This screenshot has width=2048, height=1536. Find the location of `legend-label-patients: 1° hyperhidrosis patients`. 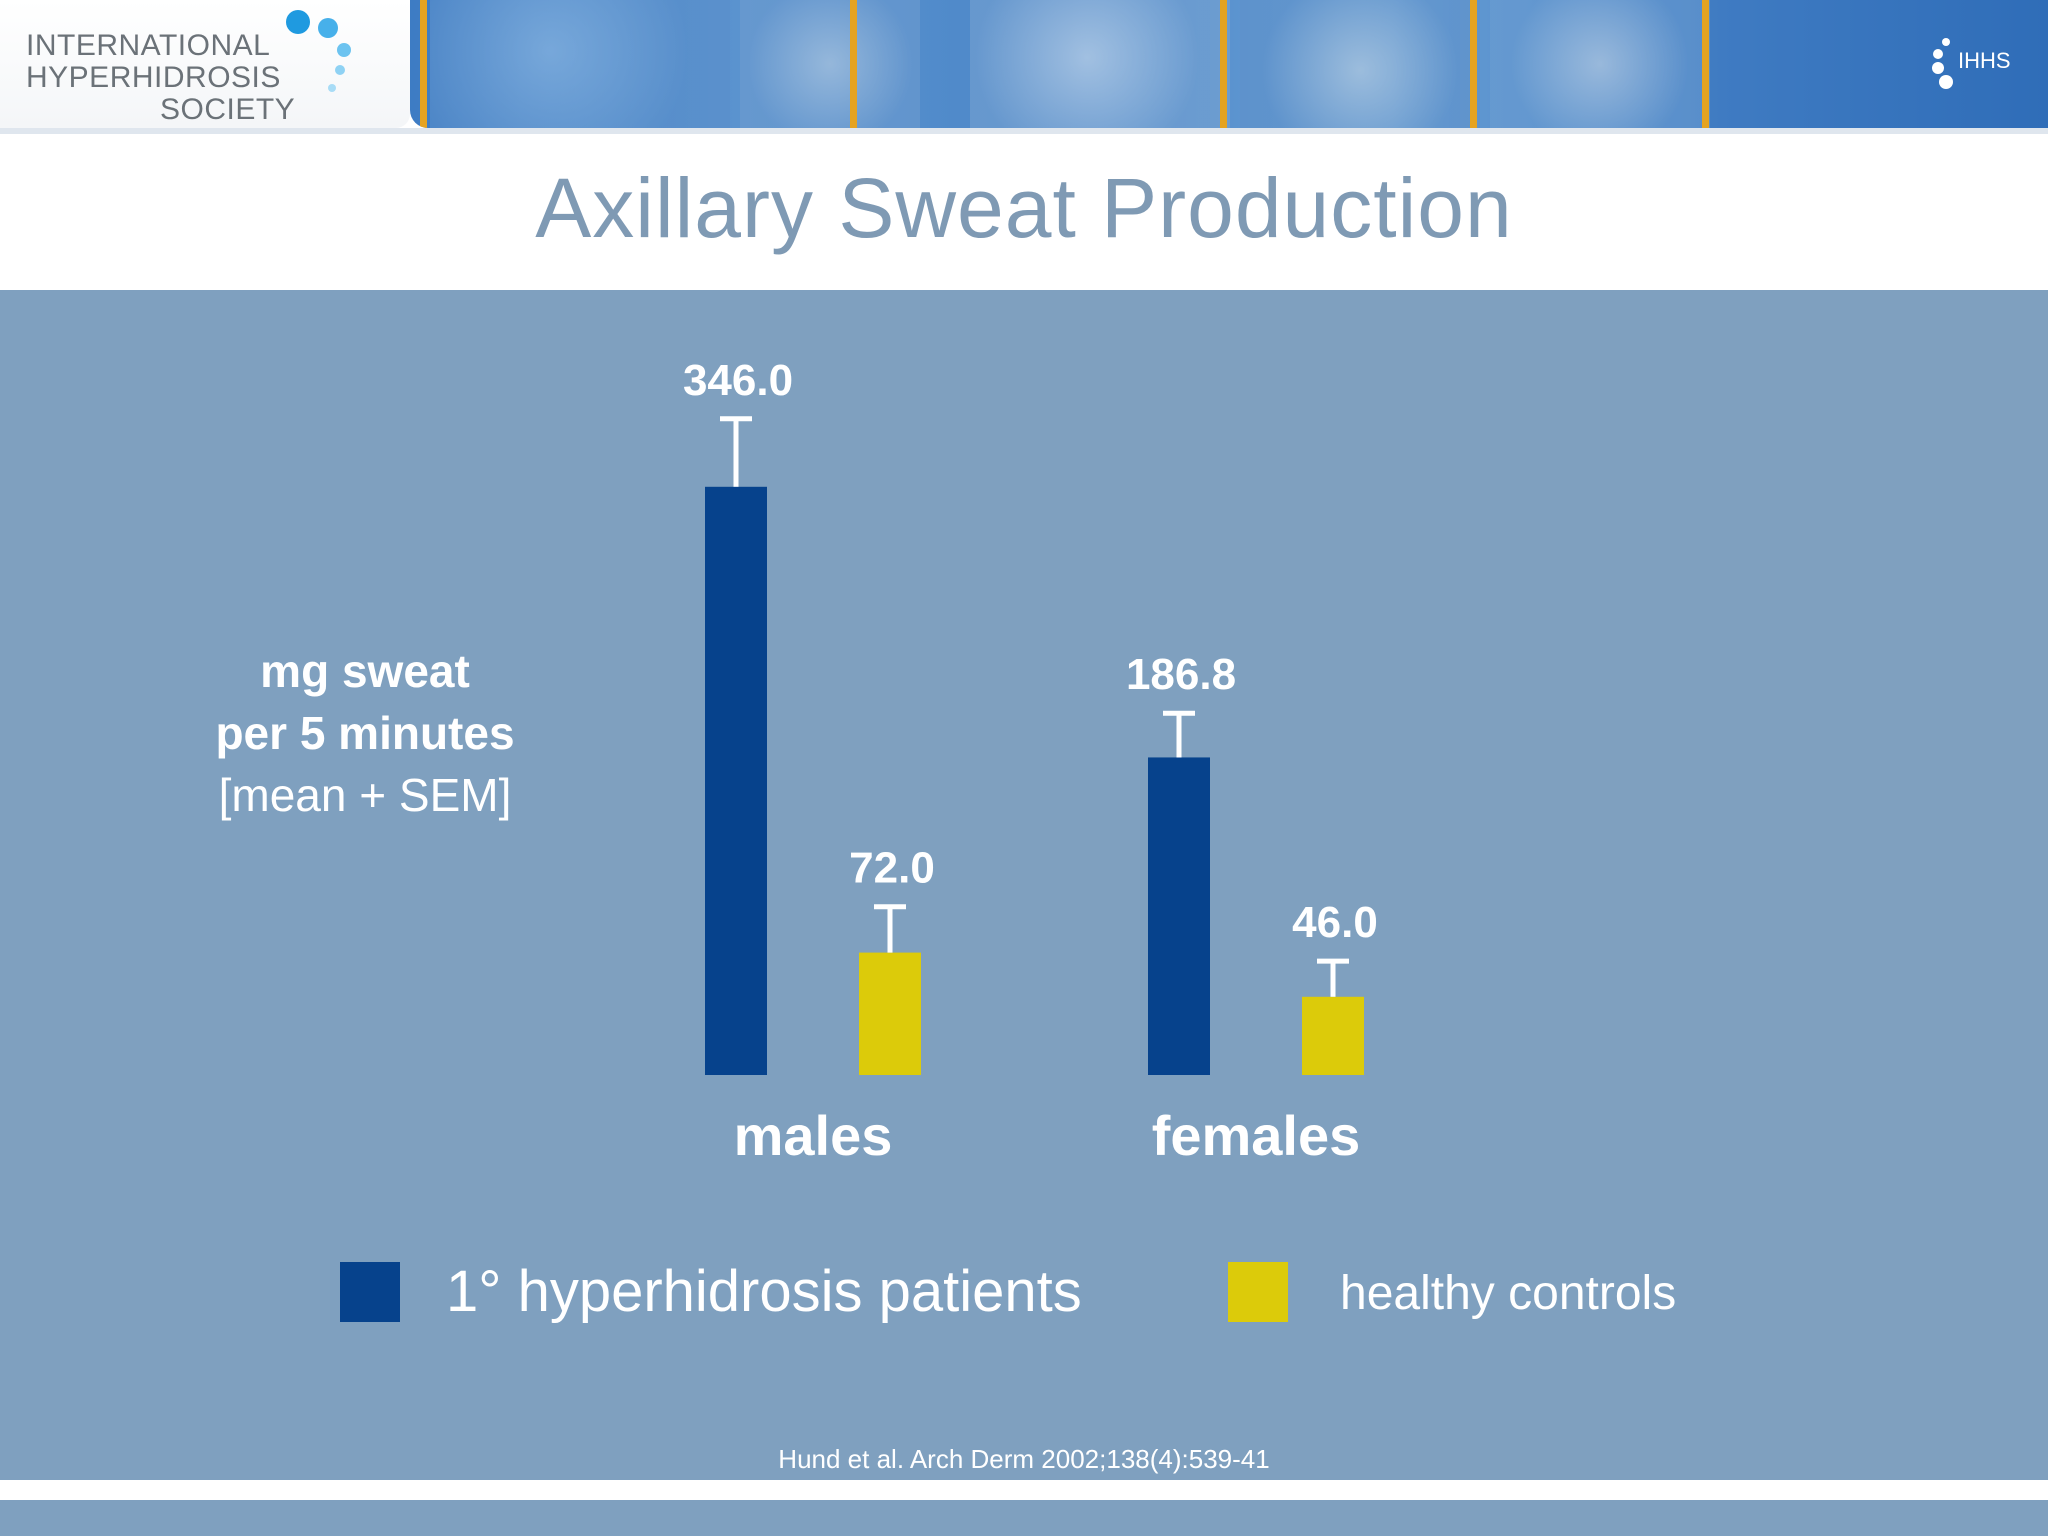

legend-label-patients: 1° hyperhidrosis patients is located at coordinates (764, 1291).